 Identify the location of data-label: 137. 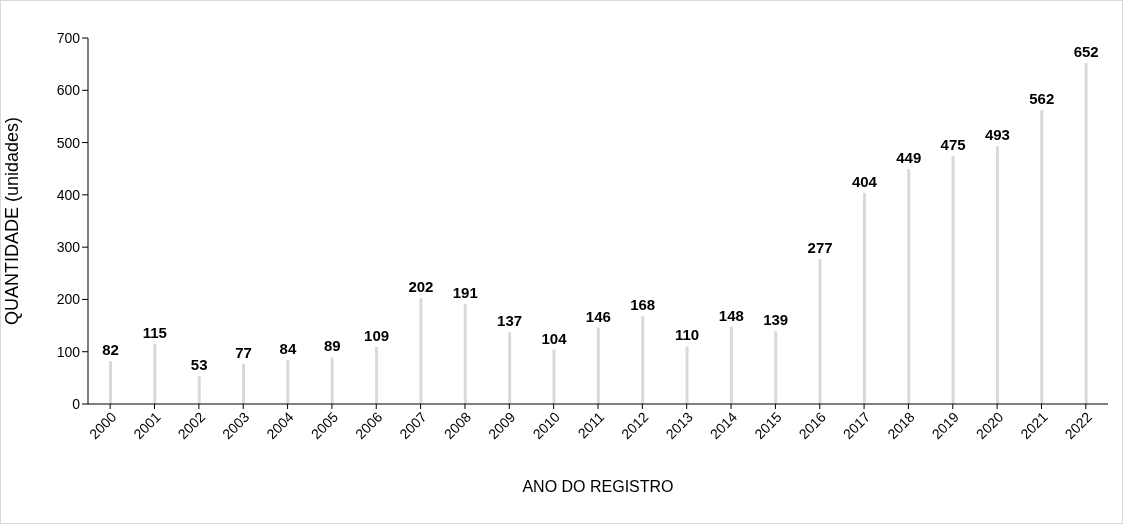
(510, 321).